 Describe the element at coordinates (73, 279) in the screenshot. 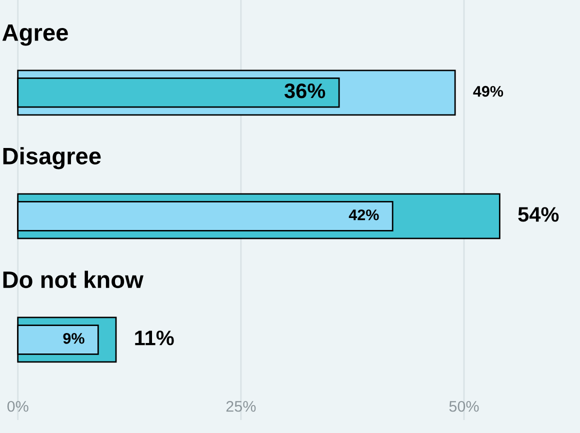

I see `y-tick-label: Do not know` at that location.